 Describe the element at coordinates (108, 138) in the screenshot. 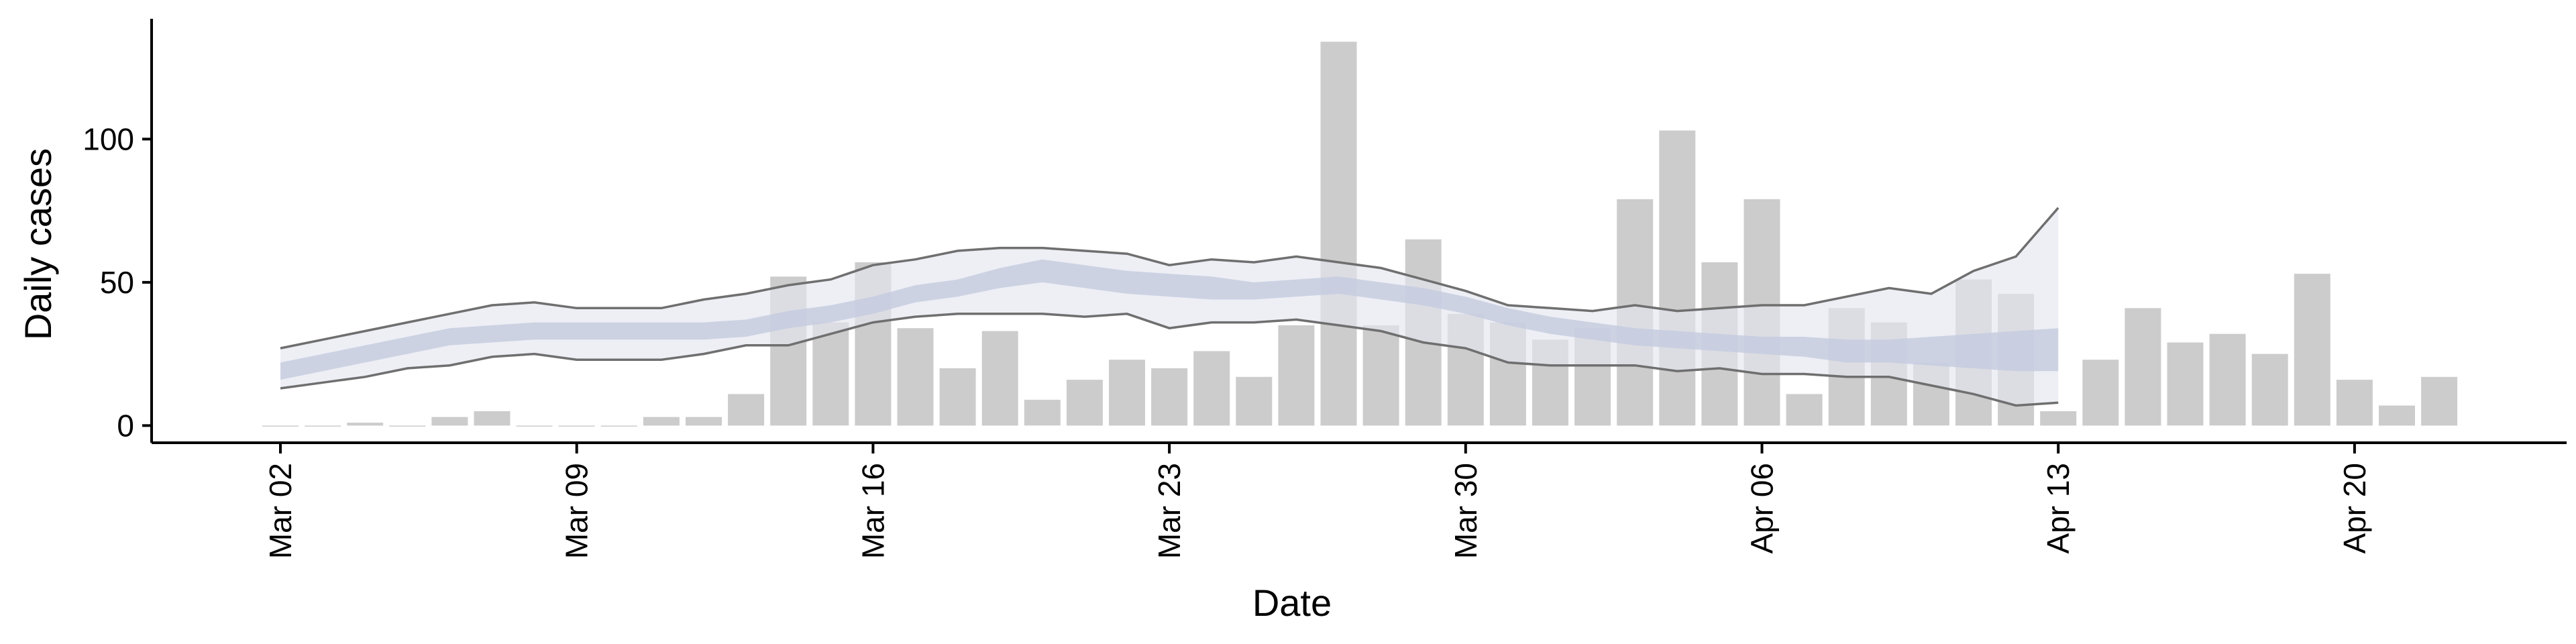

I see `y-tick-label: 100` at that location.